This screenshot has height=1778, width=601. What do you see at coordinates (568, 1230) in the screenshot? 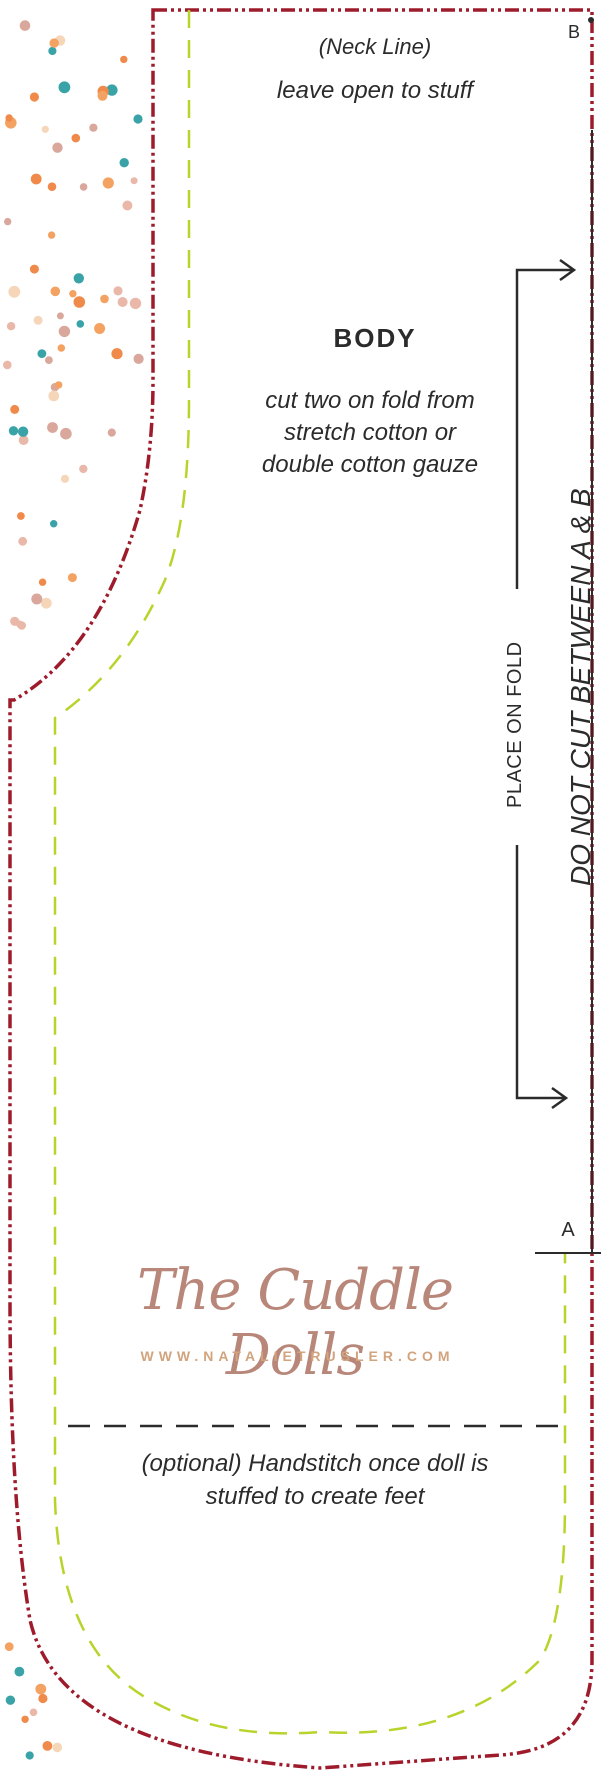
I see `marker-a-label: A` at bounding box center [568, 1230].